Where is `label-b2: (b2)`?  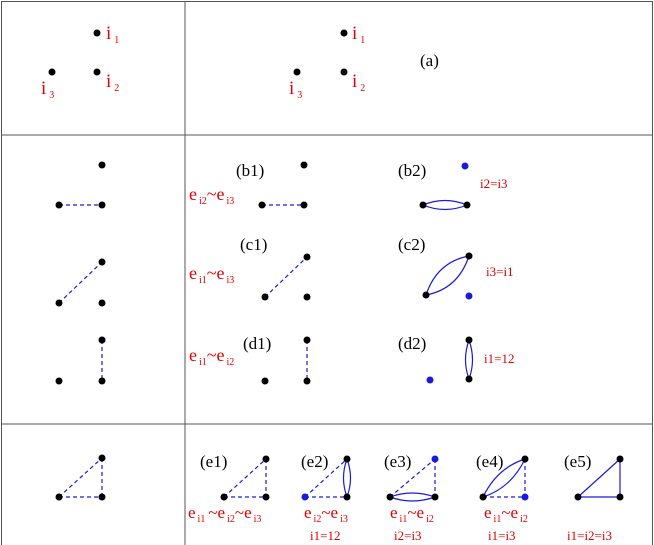
label-b2: (b2) is located at coordinates (412, 170).